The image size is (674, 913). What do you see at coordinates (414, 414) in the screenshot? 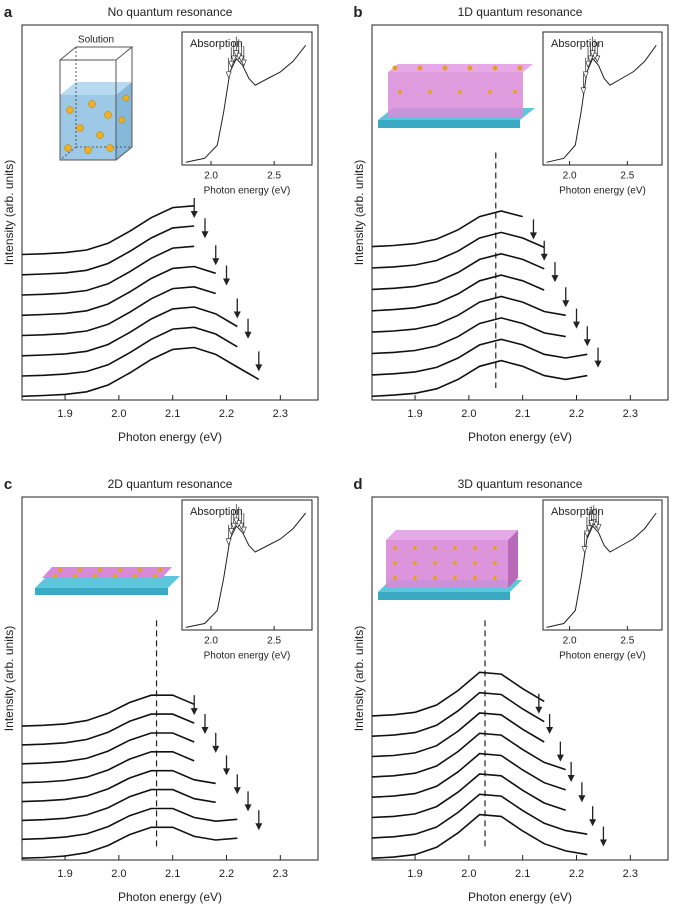
I see `x-tick-label: 1.9` at bounding box center [414, 414].